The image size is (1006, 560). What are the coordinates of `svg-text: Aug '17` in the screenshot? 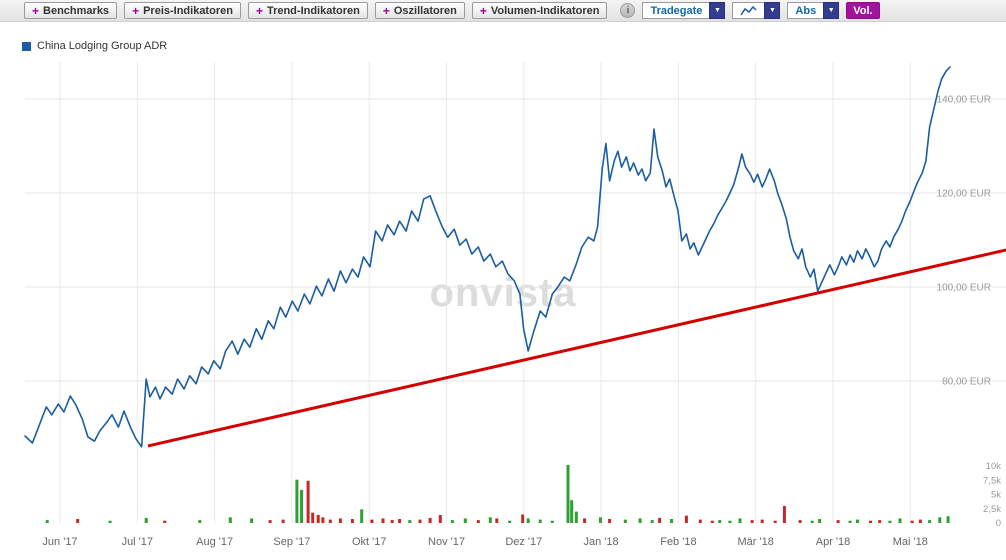 It's located at (214, 542).